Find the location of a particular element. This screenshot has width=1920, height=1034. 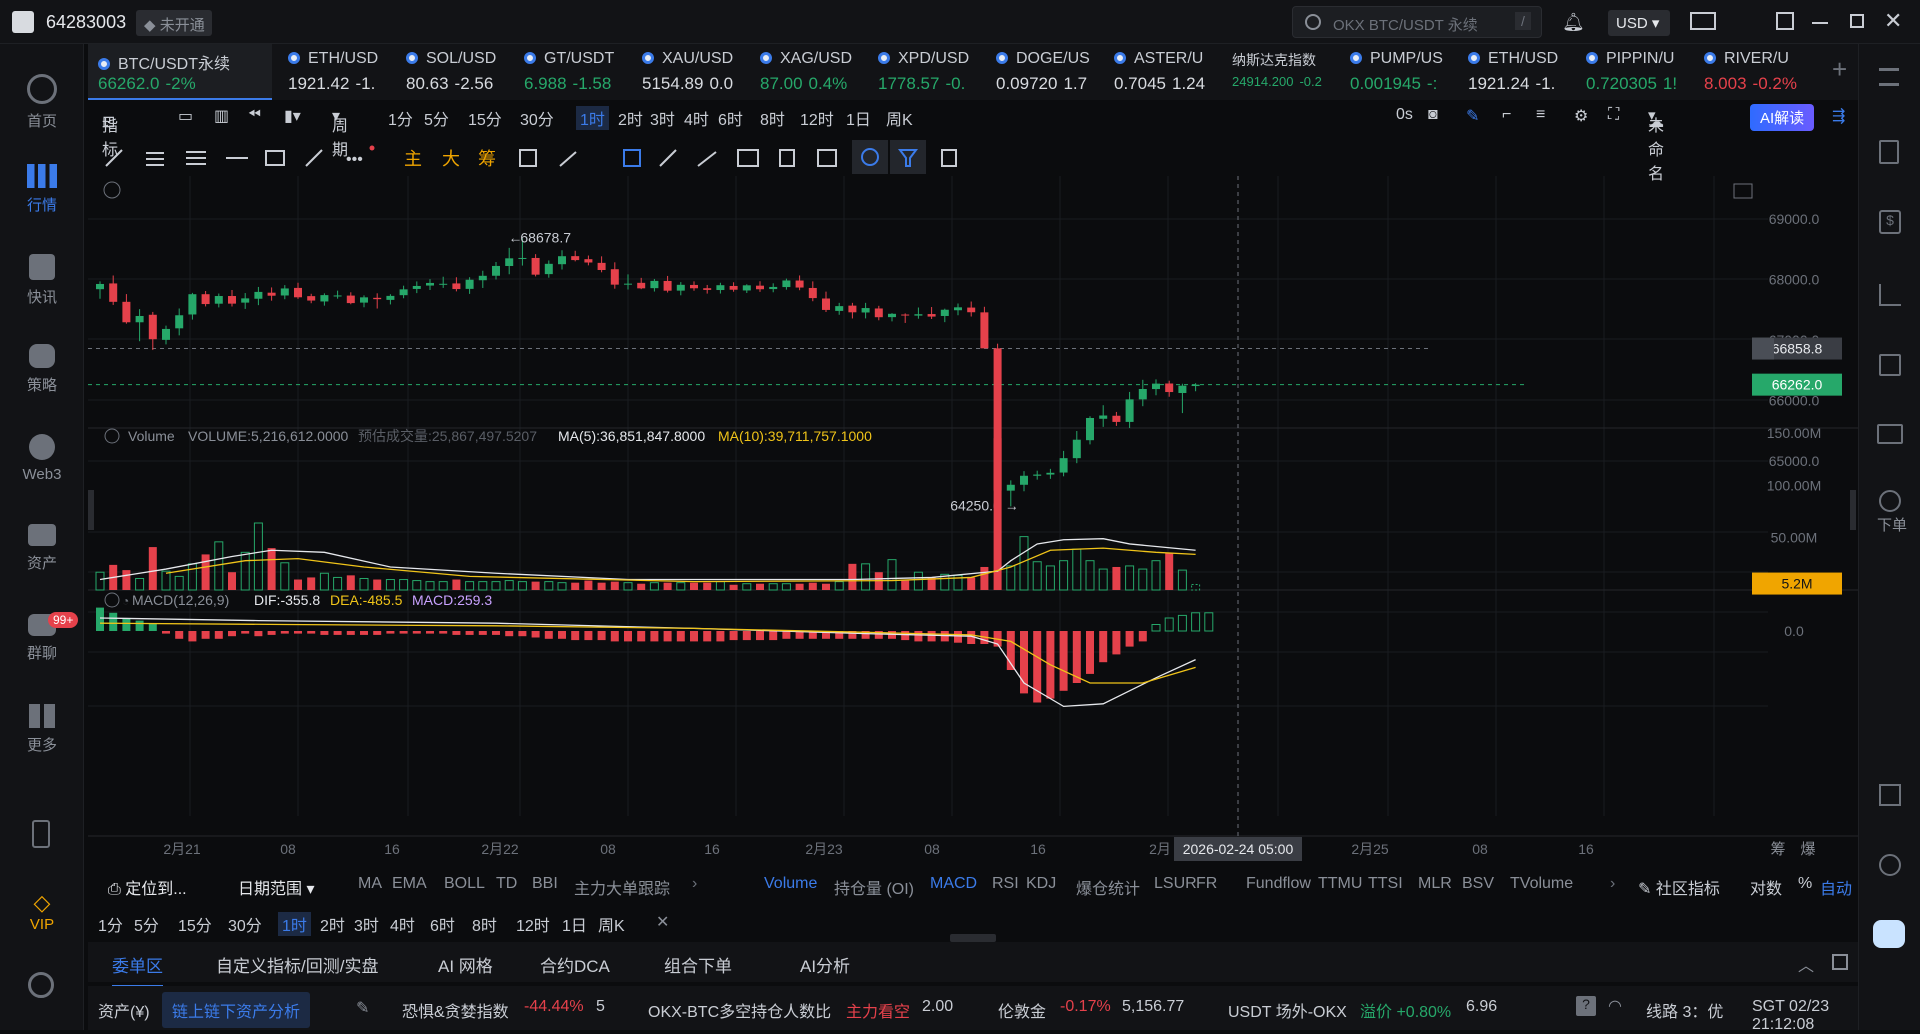

ticker-1: ETH/USD 1921.42 -1. is located at coordinates (337, 72).